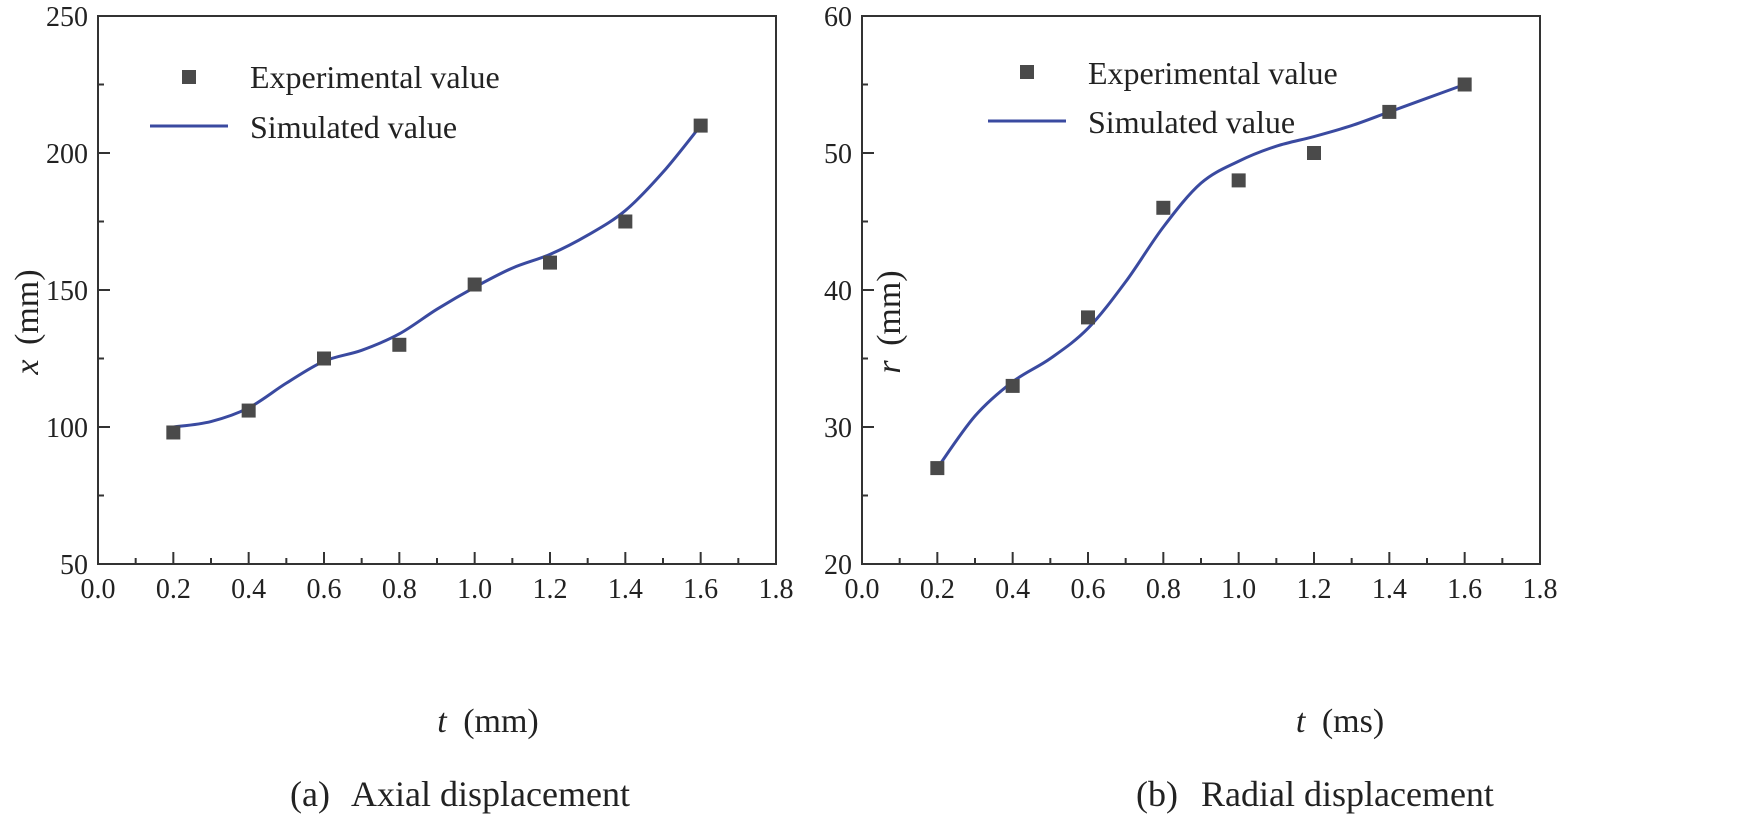 Image resolution: width=1745 pixels, height=826 pixels. Describe the element at coordinates (838, 428) in the screenshot. I see `y-tick-label: 30` at that location.